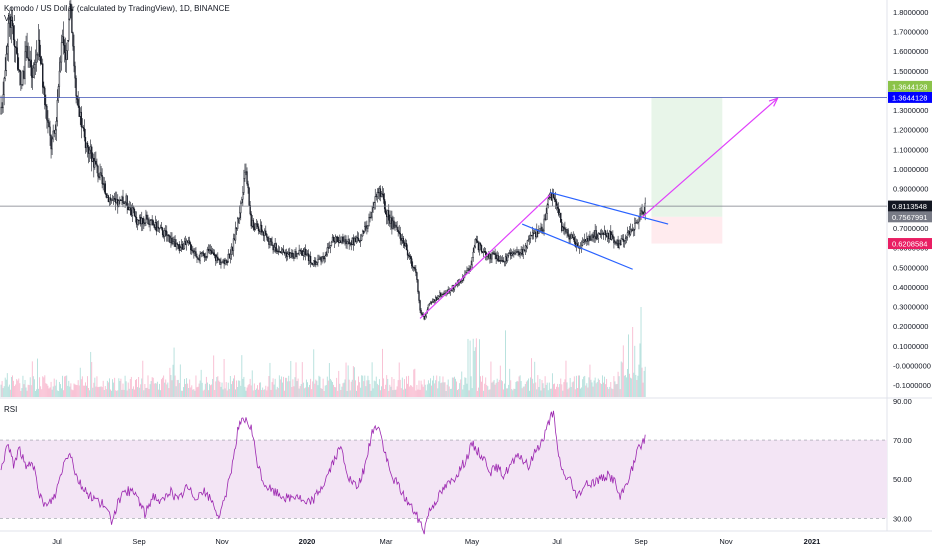 This screenshot has height=555, width=932. Describe the element at coordinates (687, 230) in the screenshot. I see `stop-zone` at that location.